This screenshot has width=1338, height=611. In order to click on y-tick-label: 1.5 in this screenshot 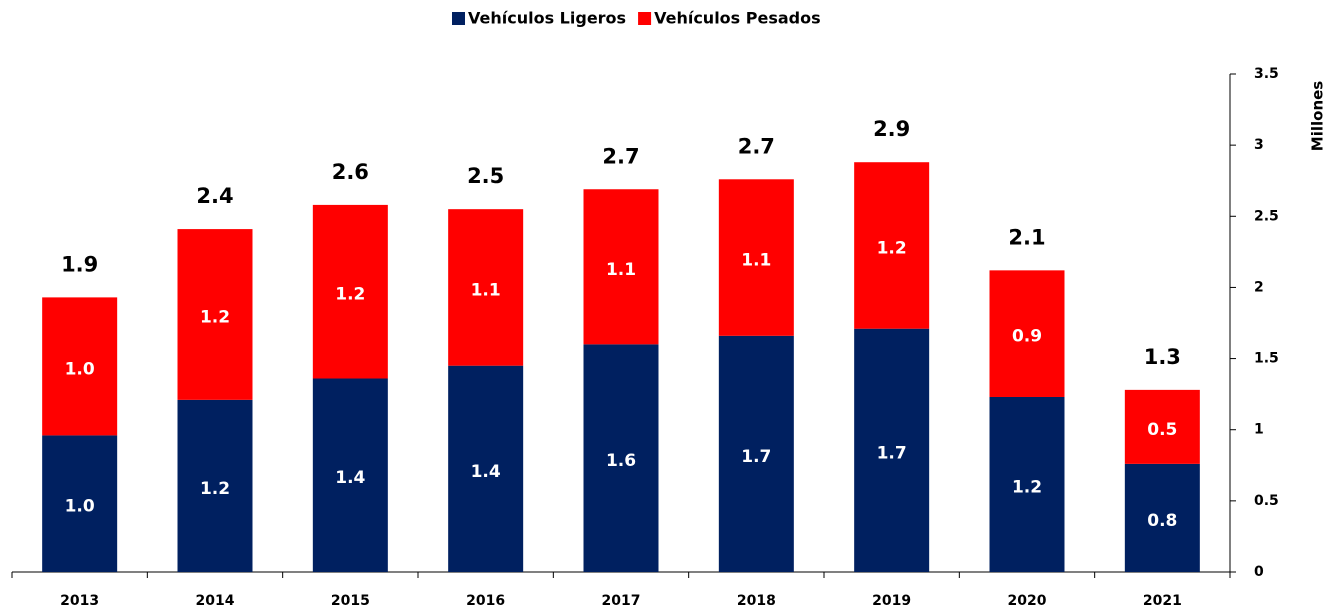, I will do `click(1266, 359)`.